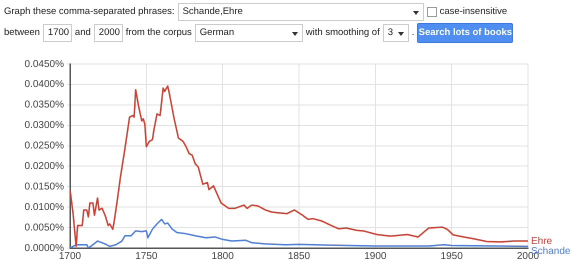  What do you see at coordinates (542, 241) in the screenshot?
I see `series-label: Ehre` at bounding box center [542, 241].